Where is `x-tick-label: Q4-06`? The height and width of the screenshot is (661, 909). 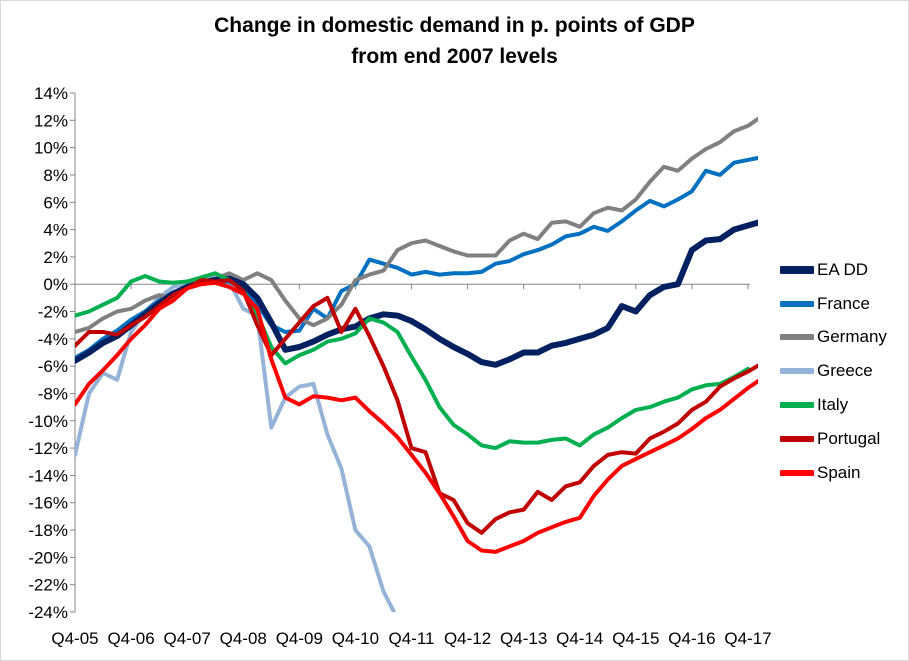
x-tick-label: Q4-06 is located at coordinates (130, 638).